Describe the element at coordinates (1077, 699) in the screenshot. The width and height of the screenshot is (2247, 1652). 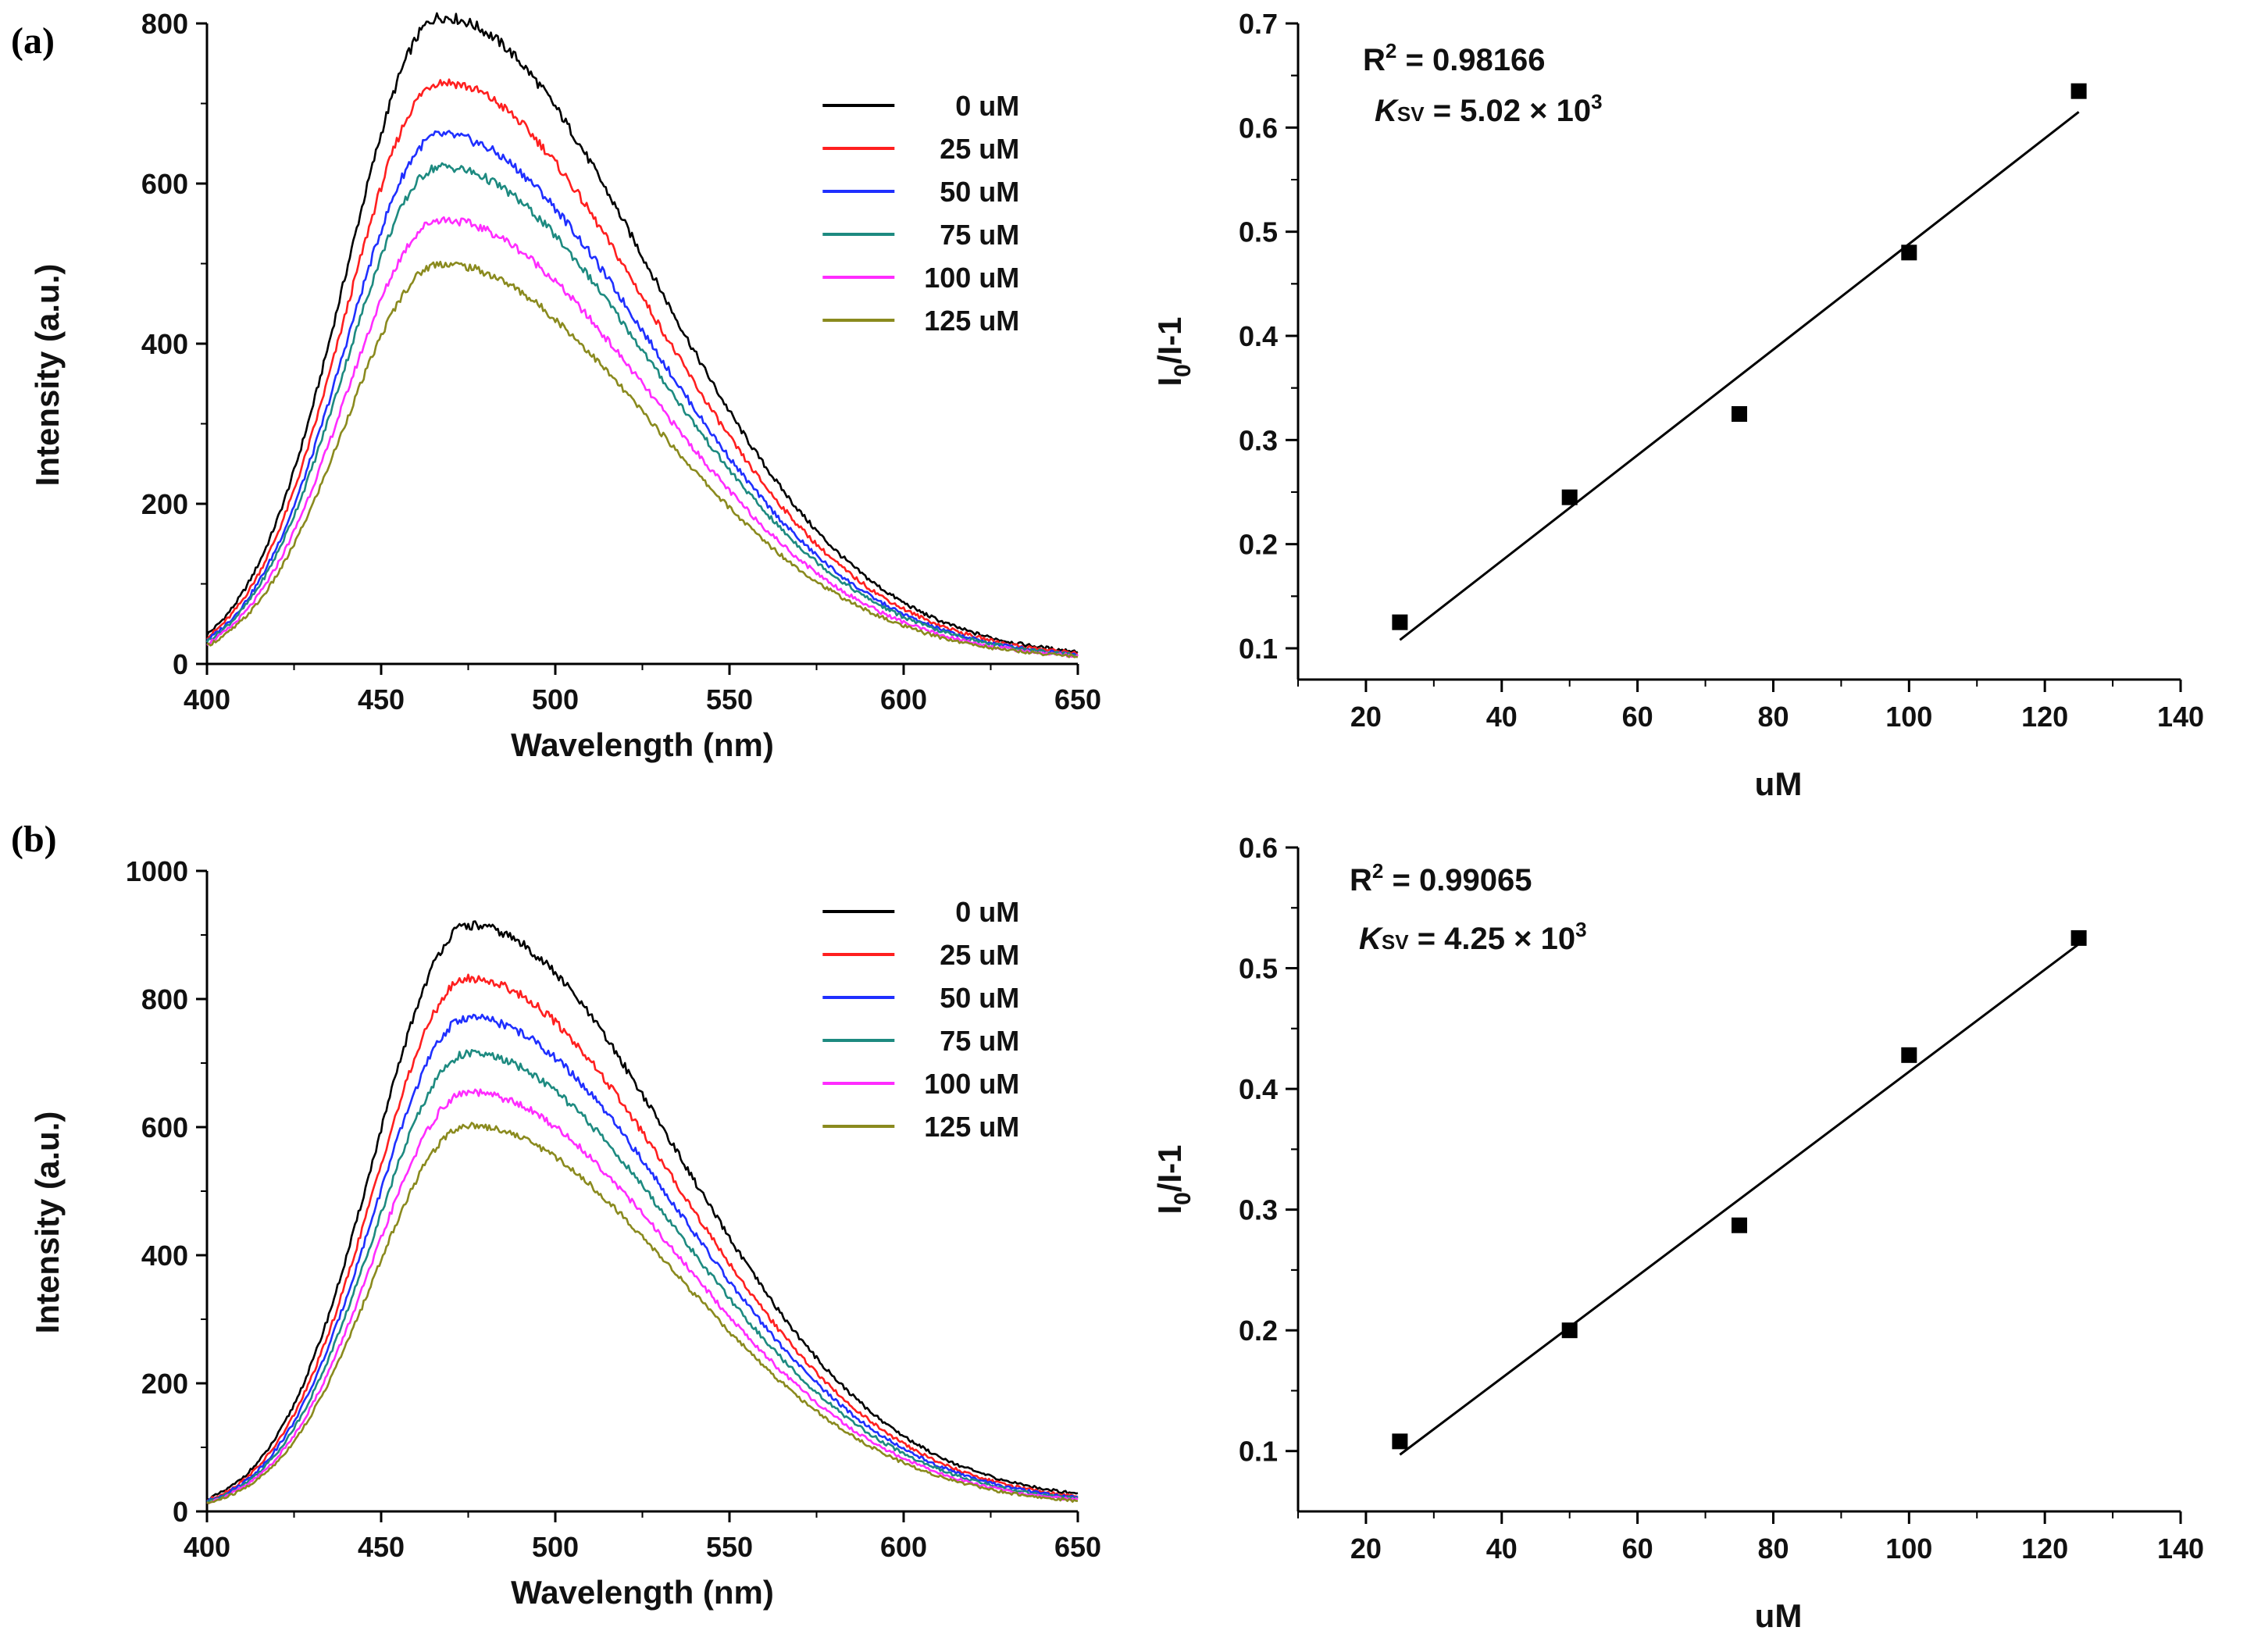
I see `a-spectra-xtick-label: 650` at that location.